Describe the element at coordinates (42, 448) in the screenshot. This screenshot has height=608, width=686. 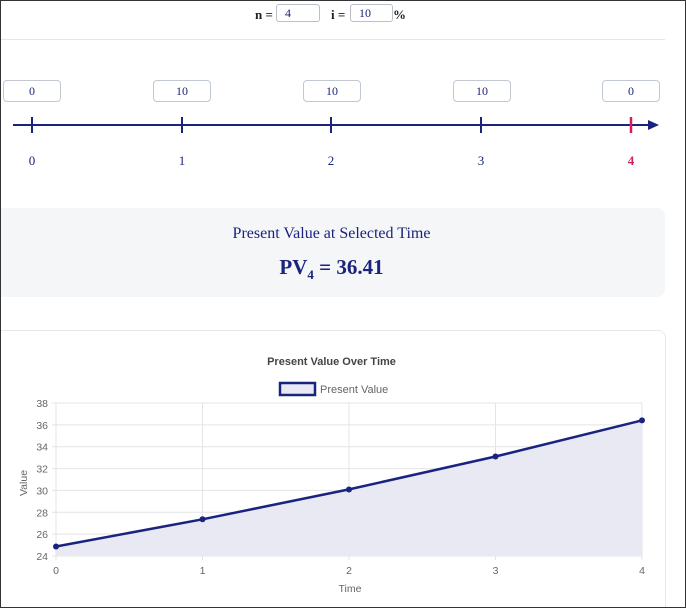
I see `y-tick-label: 34` at that location.